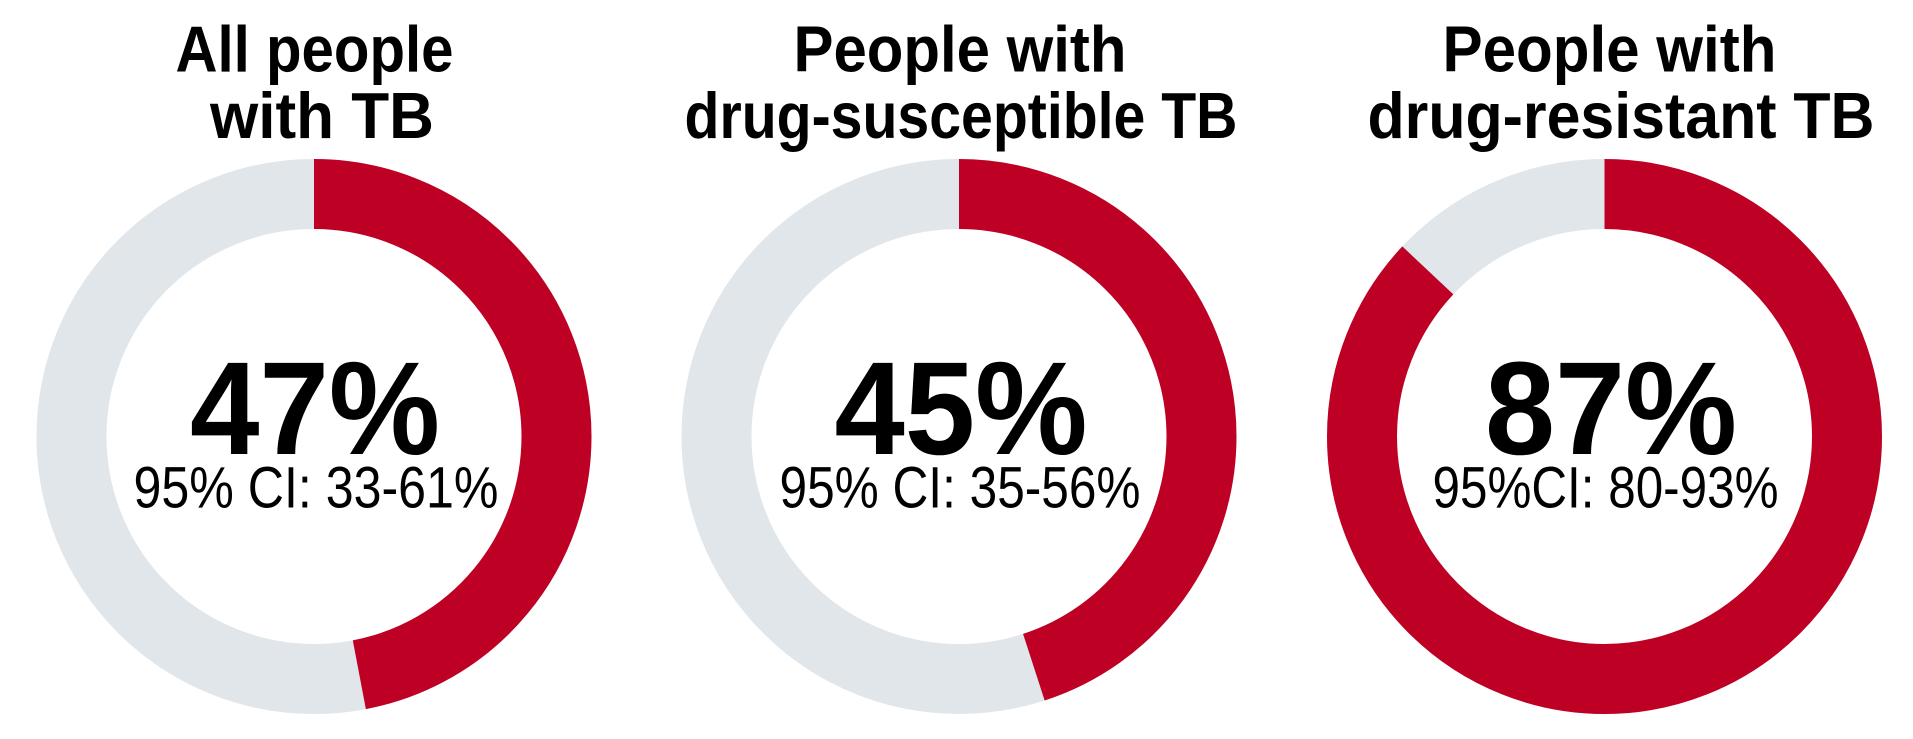 The height and width of the screenshot is (739, 1913). What do you see at coordinates (1621, 115) in the screenshot?
I see `svg-text: drug-resistant TB` at bounding box center [1621, 115].